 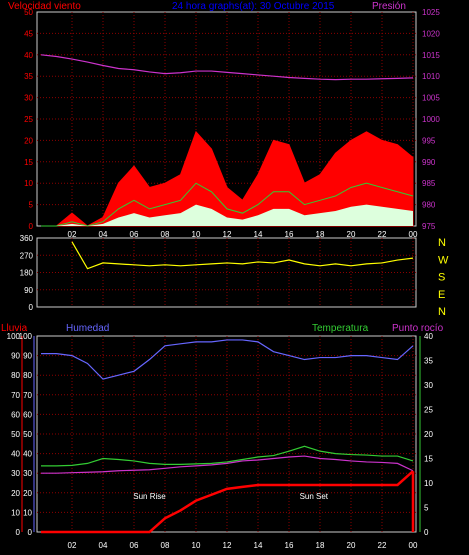 I want to click on wind-axis-tick-label: 50, so click(x=28, y=12).